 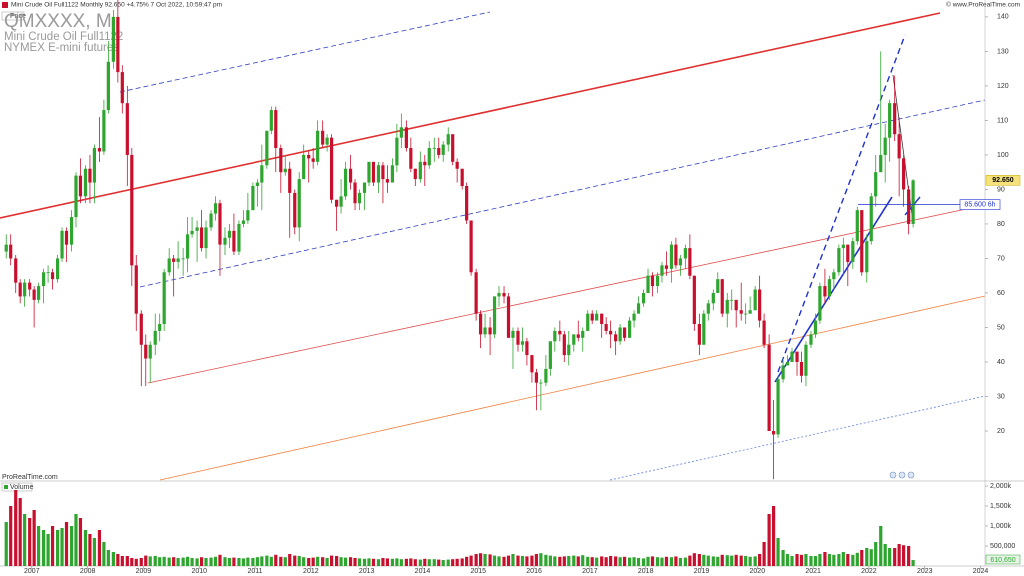 I want to click on x-tick-label: 2013, so click(x=367, y=571).